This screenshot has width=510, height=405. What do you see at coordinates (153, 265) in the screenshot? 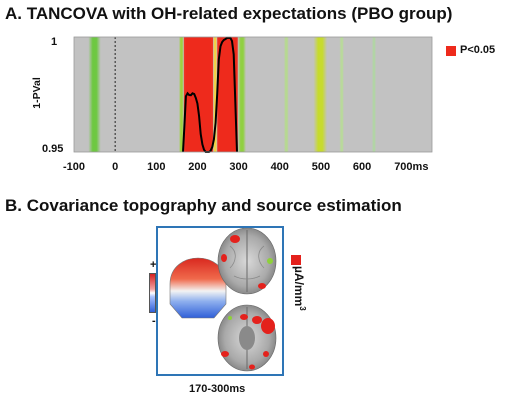
I see `colorbar-plus-label: +` at bounding box center [153, 265].